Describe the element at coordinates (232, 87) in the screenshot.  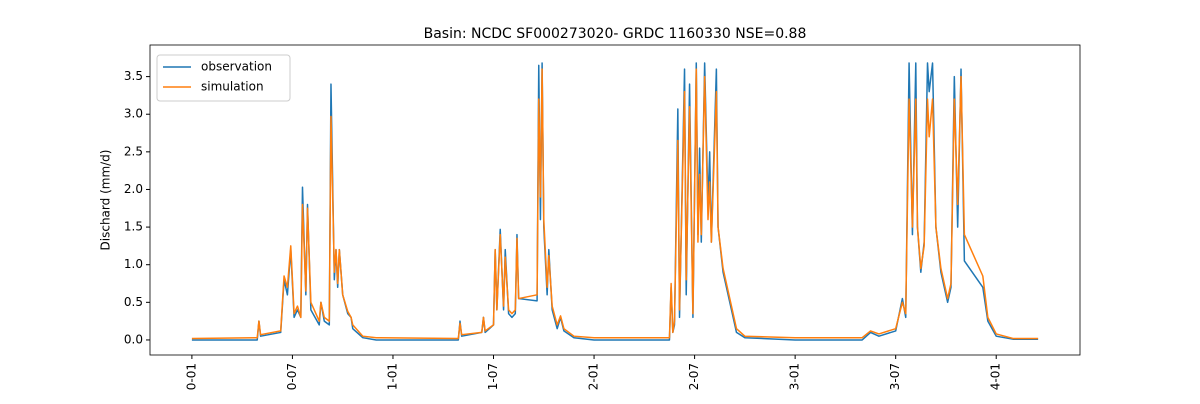
I see `legend-label: simulation` at that location.